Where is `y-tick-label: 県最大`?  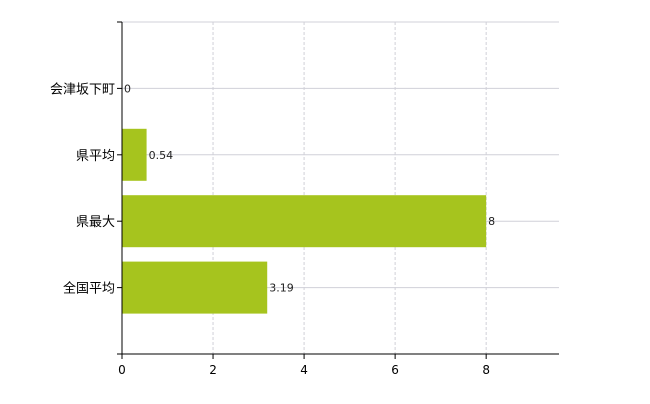 y-tick-label: 県最大 is located at coordinates (95, 222).